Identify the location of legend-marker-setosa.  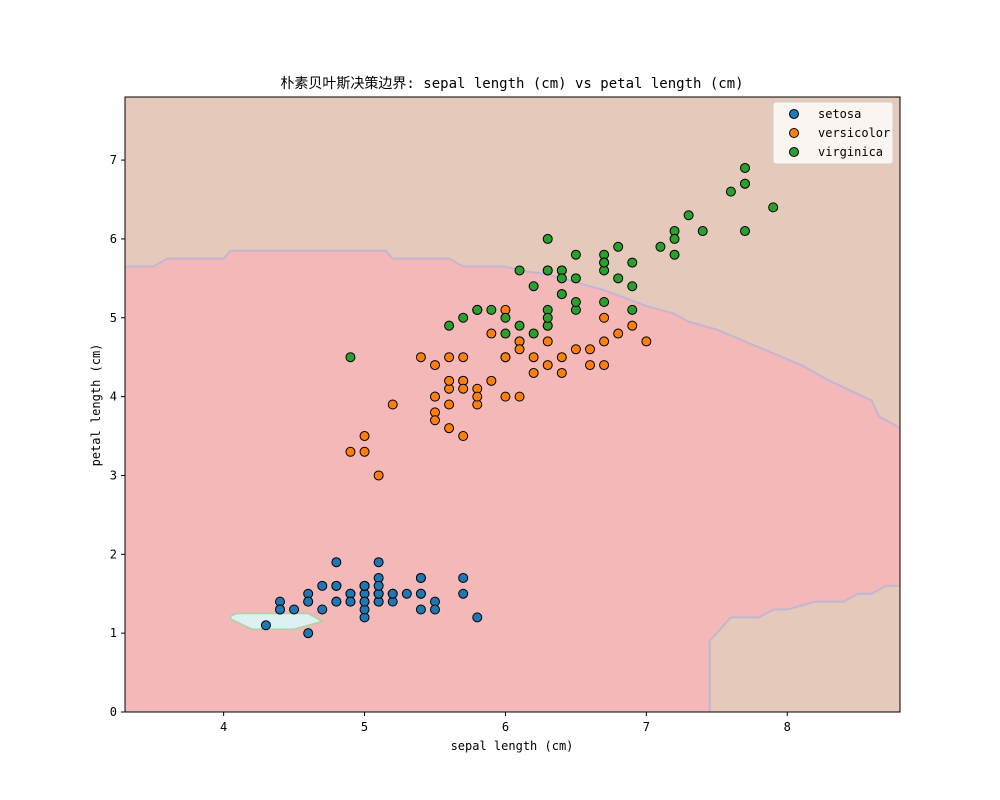
(794, 114).